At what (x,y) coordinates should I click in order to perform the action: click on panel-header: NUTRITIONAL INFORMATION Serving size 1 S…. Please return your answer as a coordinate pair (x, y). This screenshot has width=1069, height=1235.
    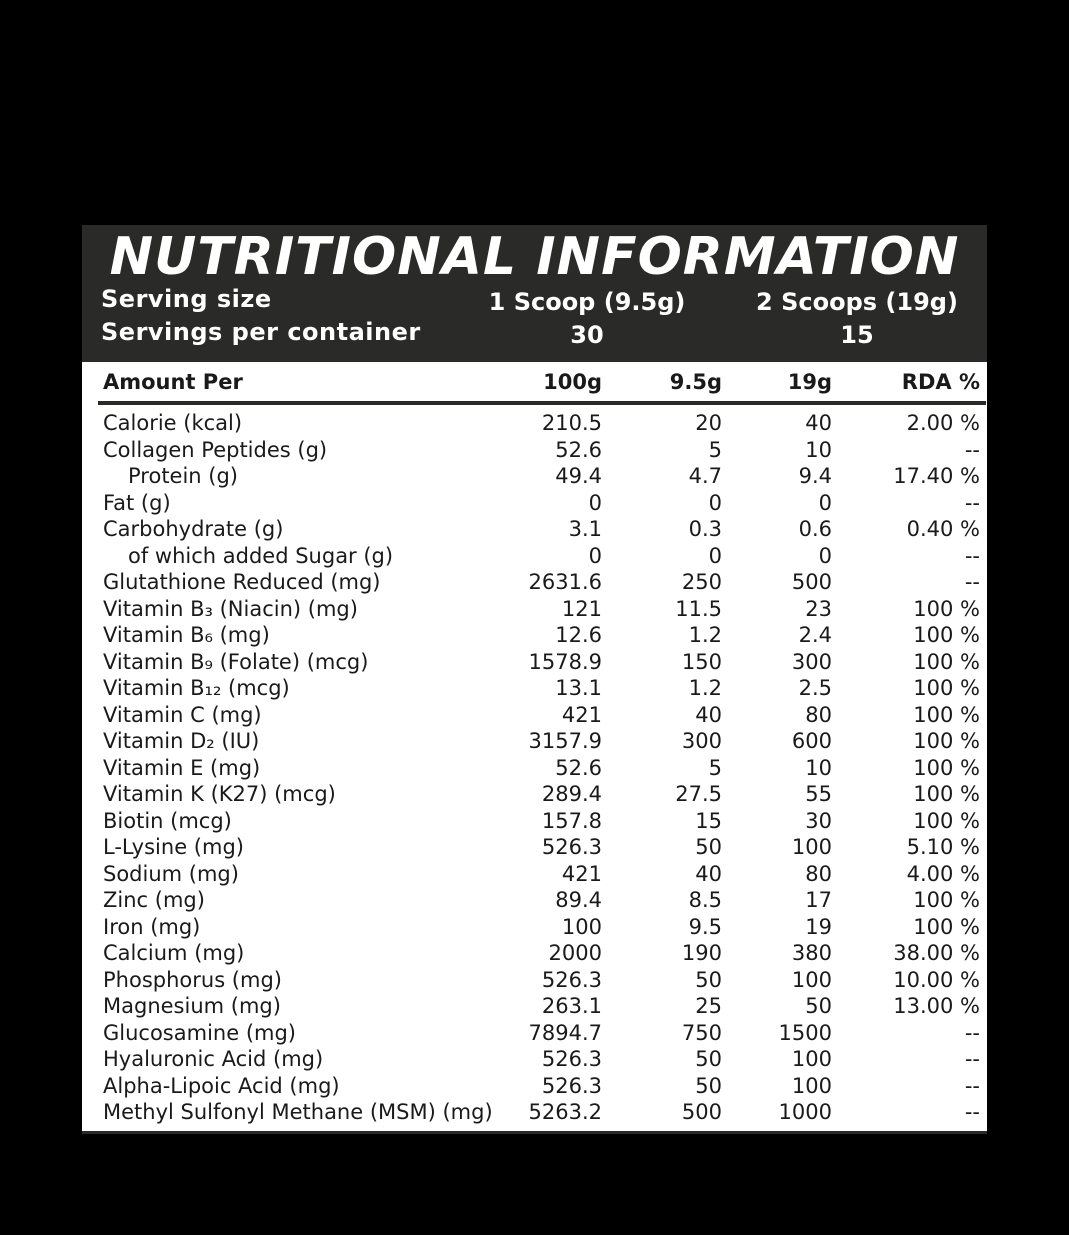
    Looking at the image, I should click on (534, 293).